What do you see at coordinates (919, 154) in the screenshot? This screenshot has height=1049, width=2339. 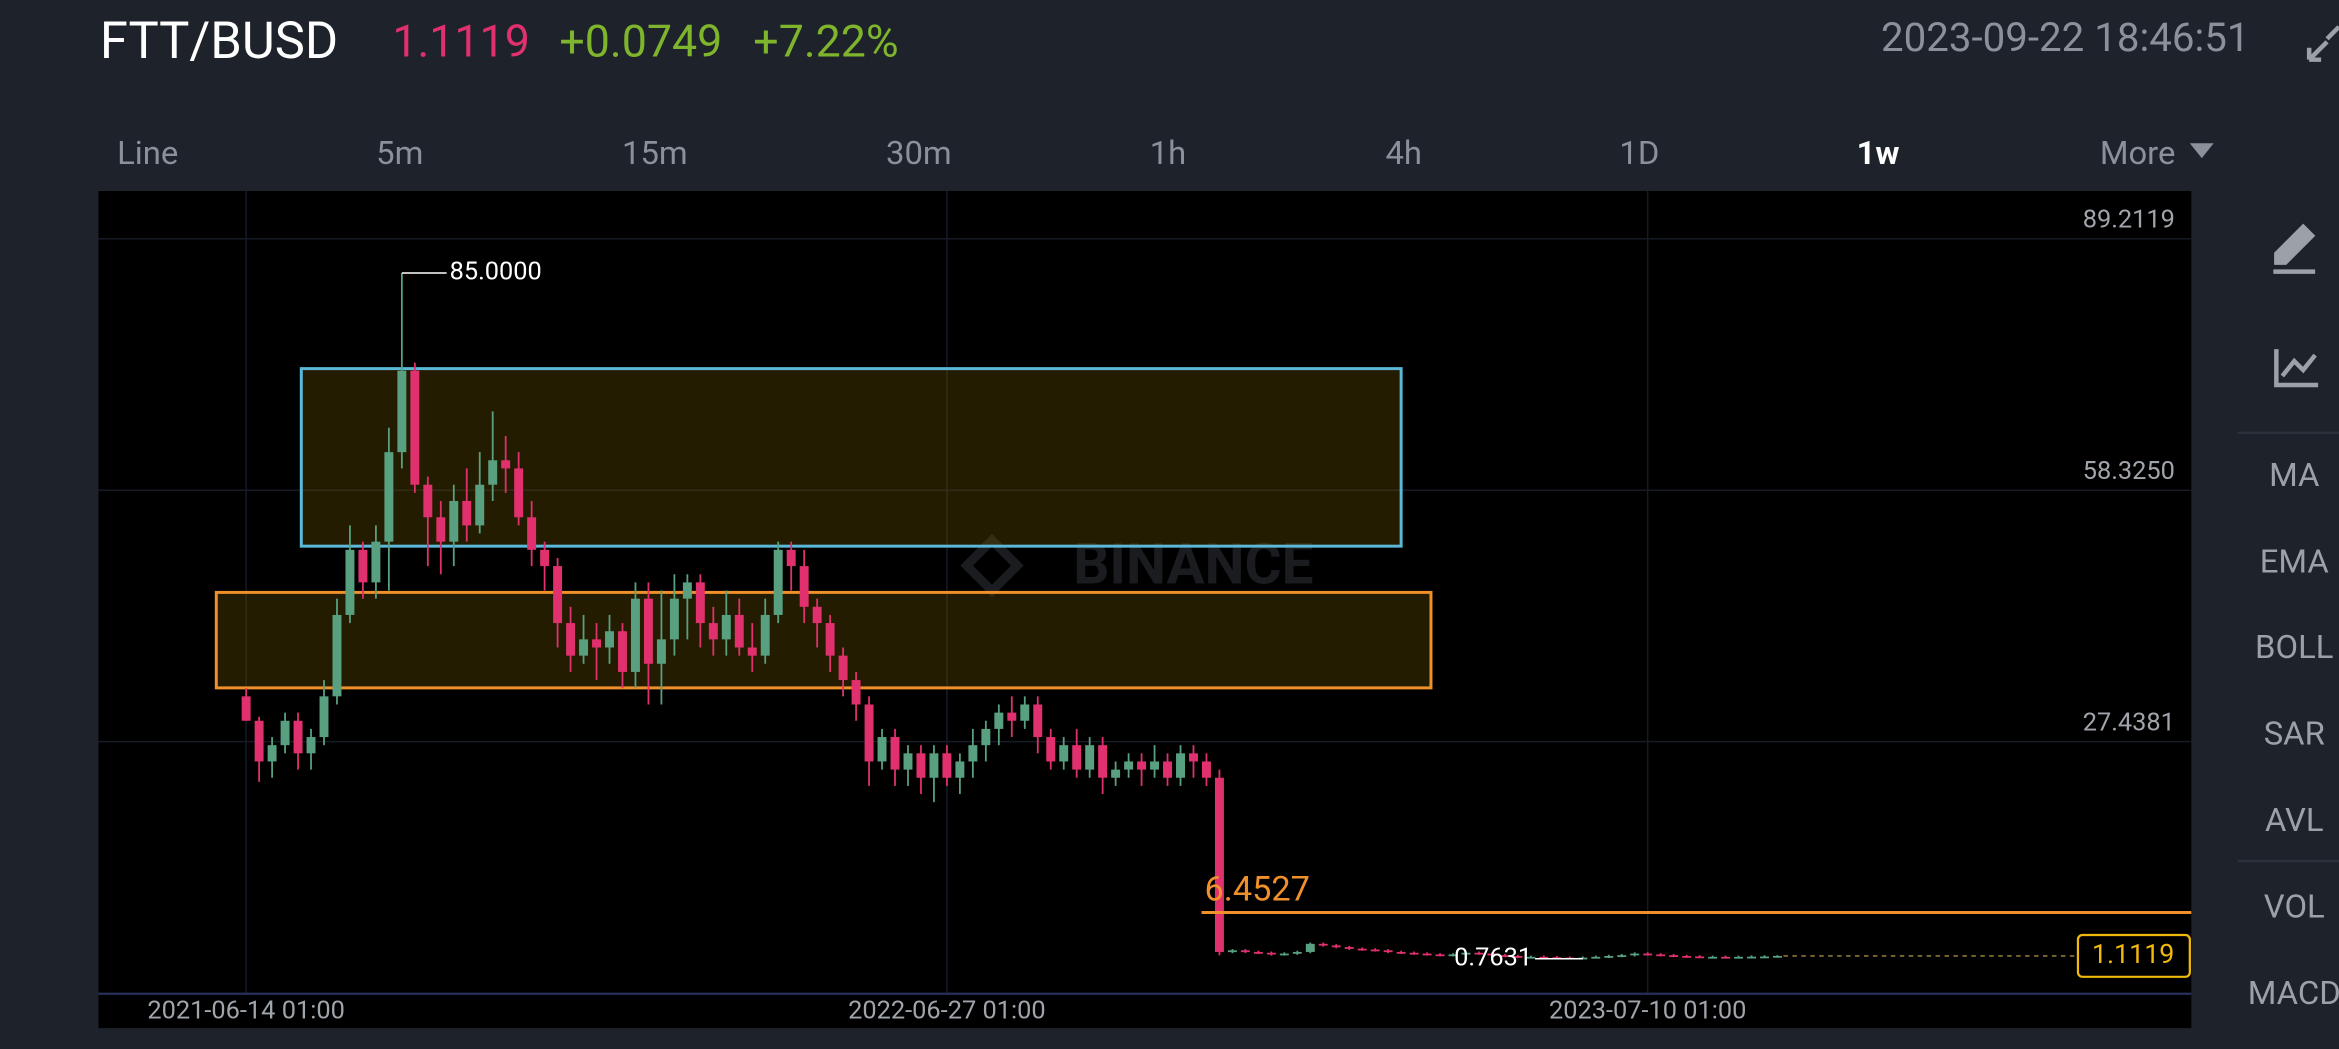 I see `timeframe-tab: 30m` at bounding box center [919, 154].